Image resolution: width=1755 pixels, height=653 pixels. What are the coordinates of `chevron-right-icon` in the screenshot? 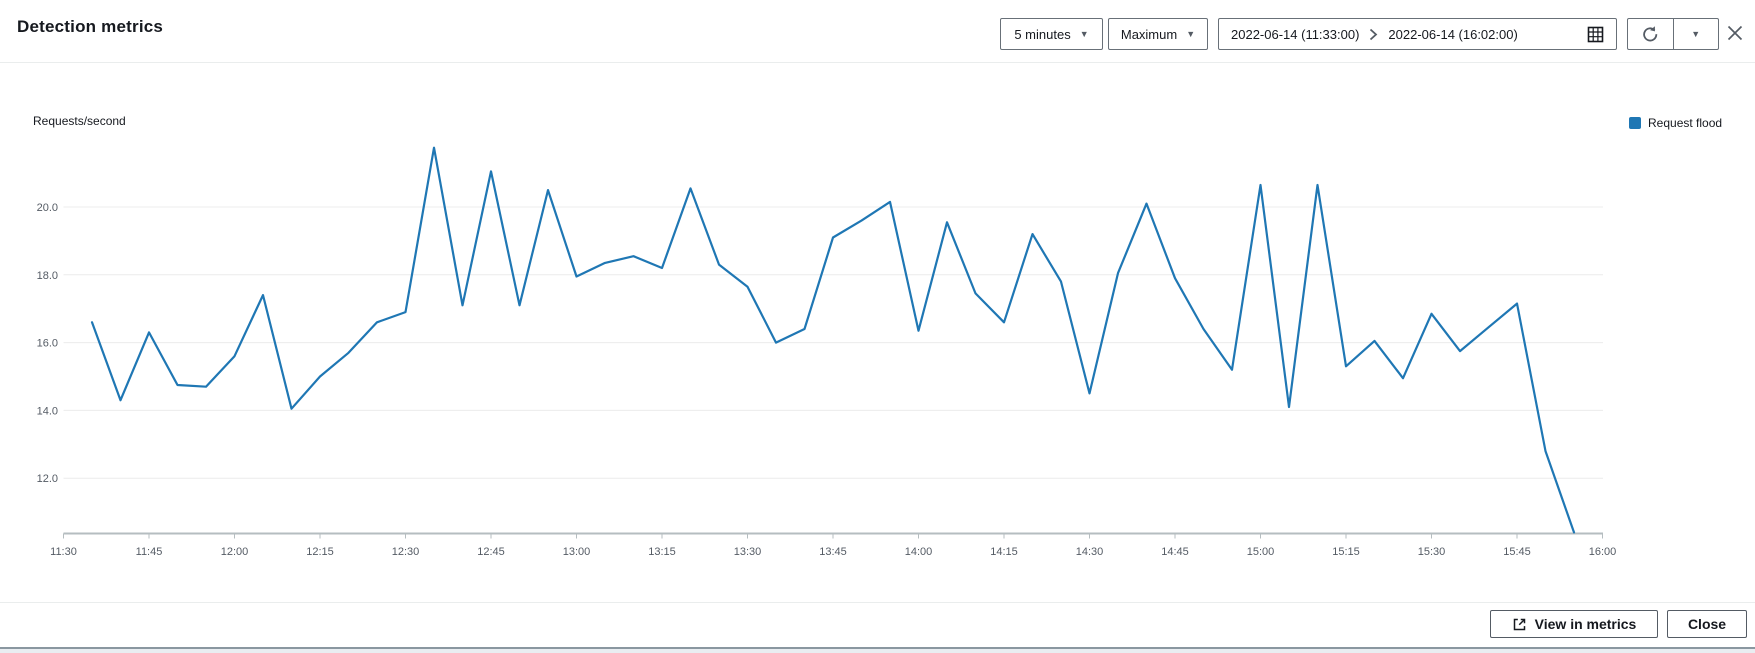 It's located at (1373, 34).